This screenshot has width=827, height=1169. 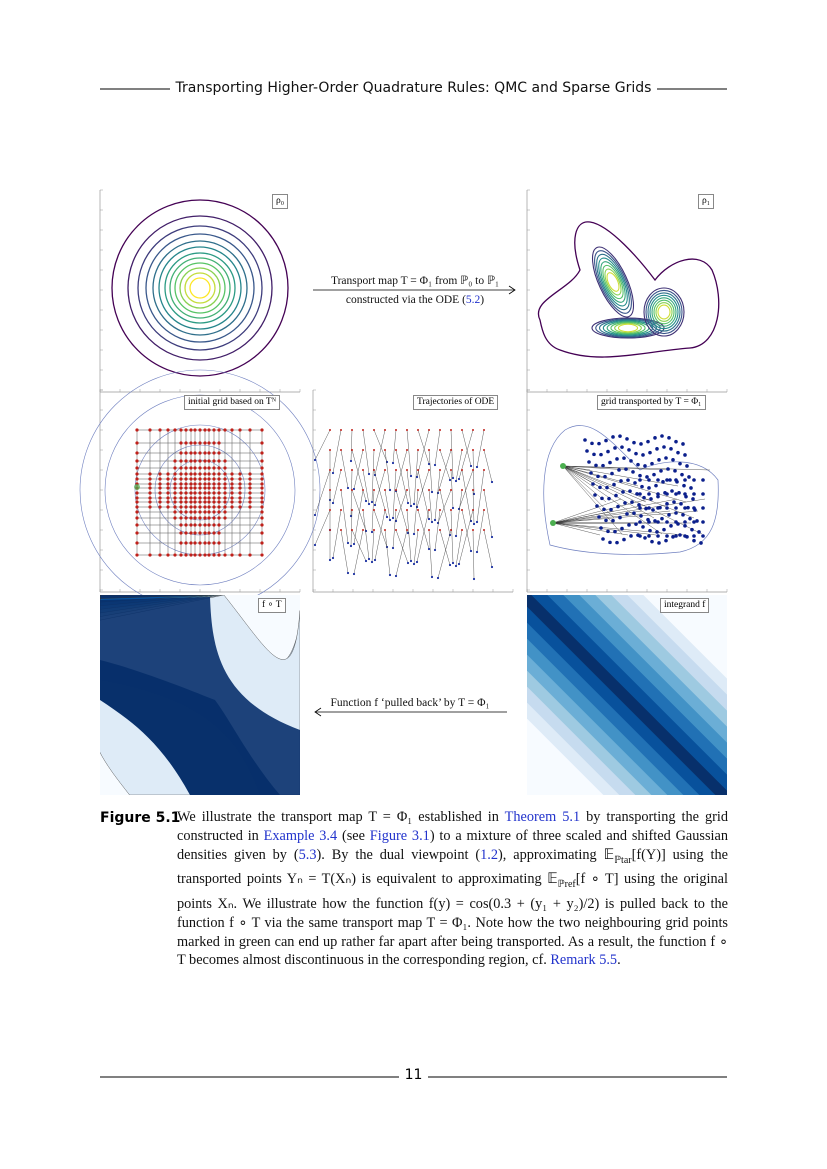 What do you see at coordinates (584, 960) in the screenshot?
I see `link: Remark 5.5` at bounding box center [584, 960].